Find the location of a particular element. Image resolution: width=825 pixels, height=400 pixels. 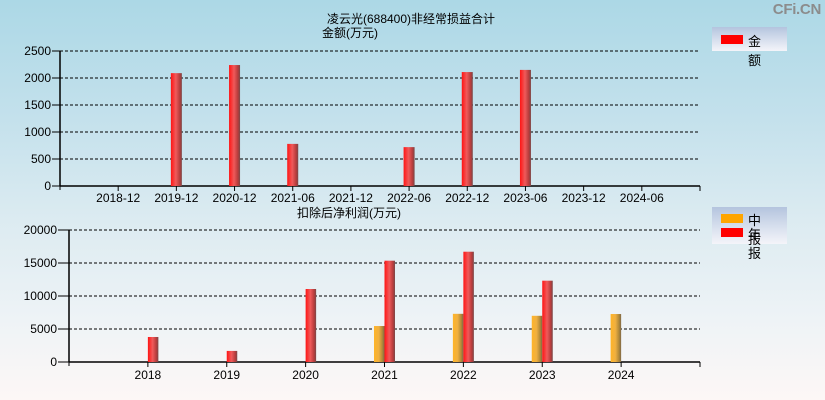

bar-金额-2022-12 is located at coordinates (467, 129).